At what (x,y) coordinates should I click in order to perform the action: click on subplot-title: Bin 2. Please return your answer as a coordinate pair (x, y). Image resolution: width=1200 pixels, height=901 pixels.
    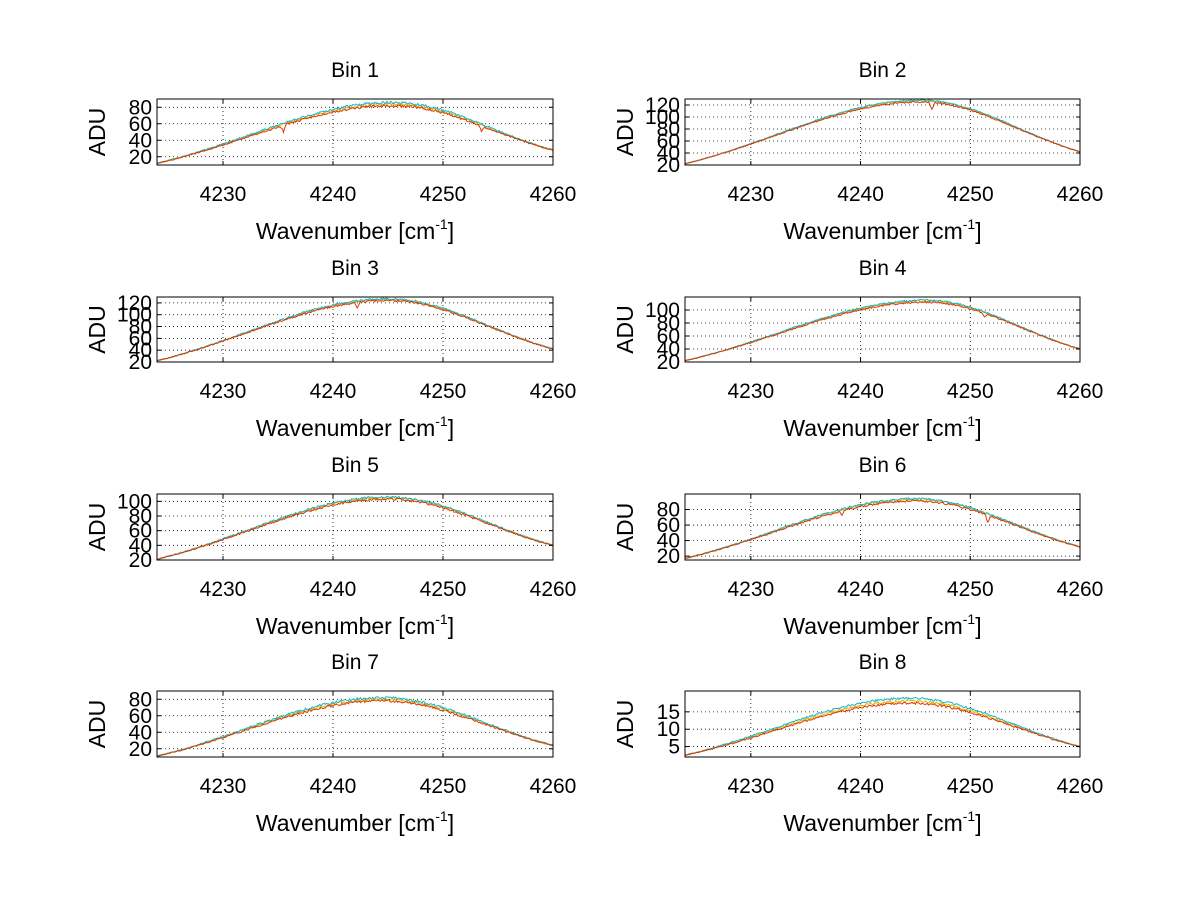
    Looking at the image, I should click on (883, 70).